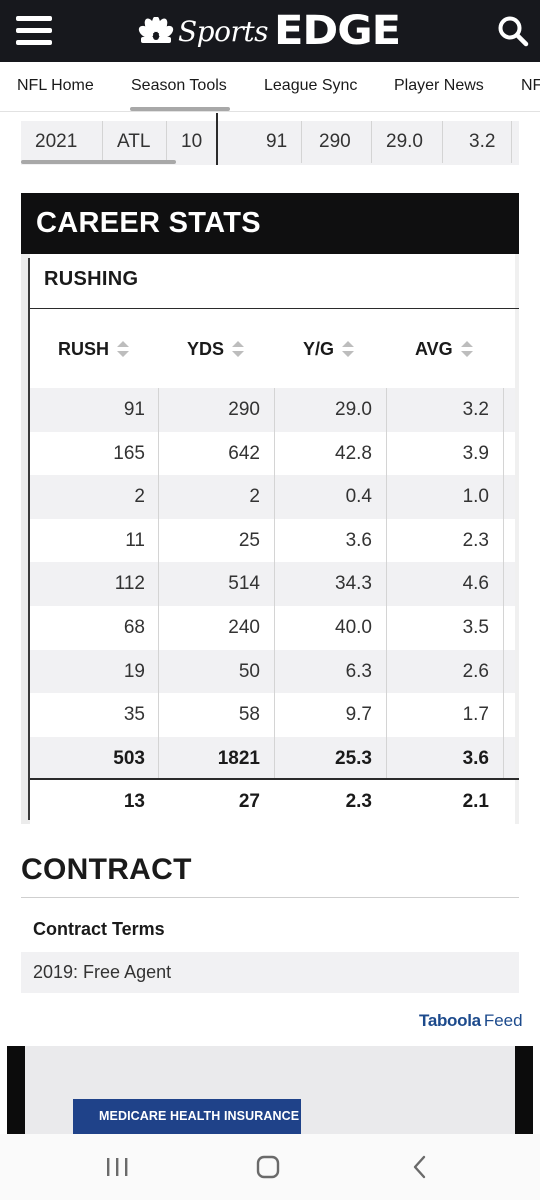 The image size is (540, 1200). I want to click on yds-cell: 58, so click(249, 715).